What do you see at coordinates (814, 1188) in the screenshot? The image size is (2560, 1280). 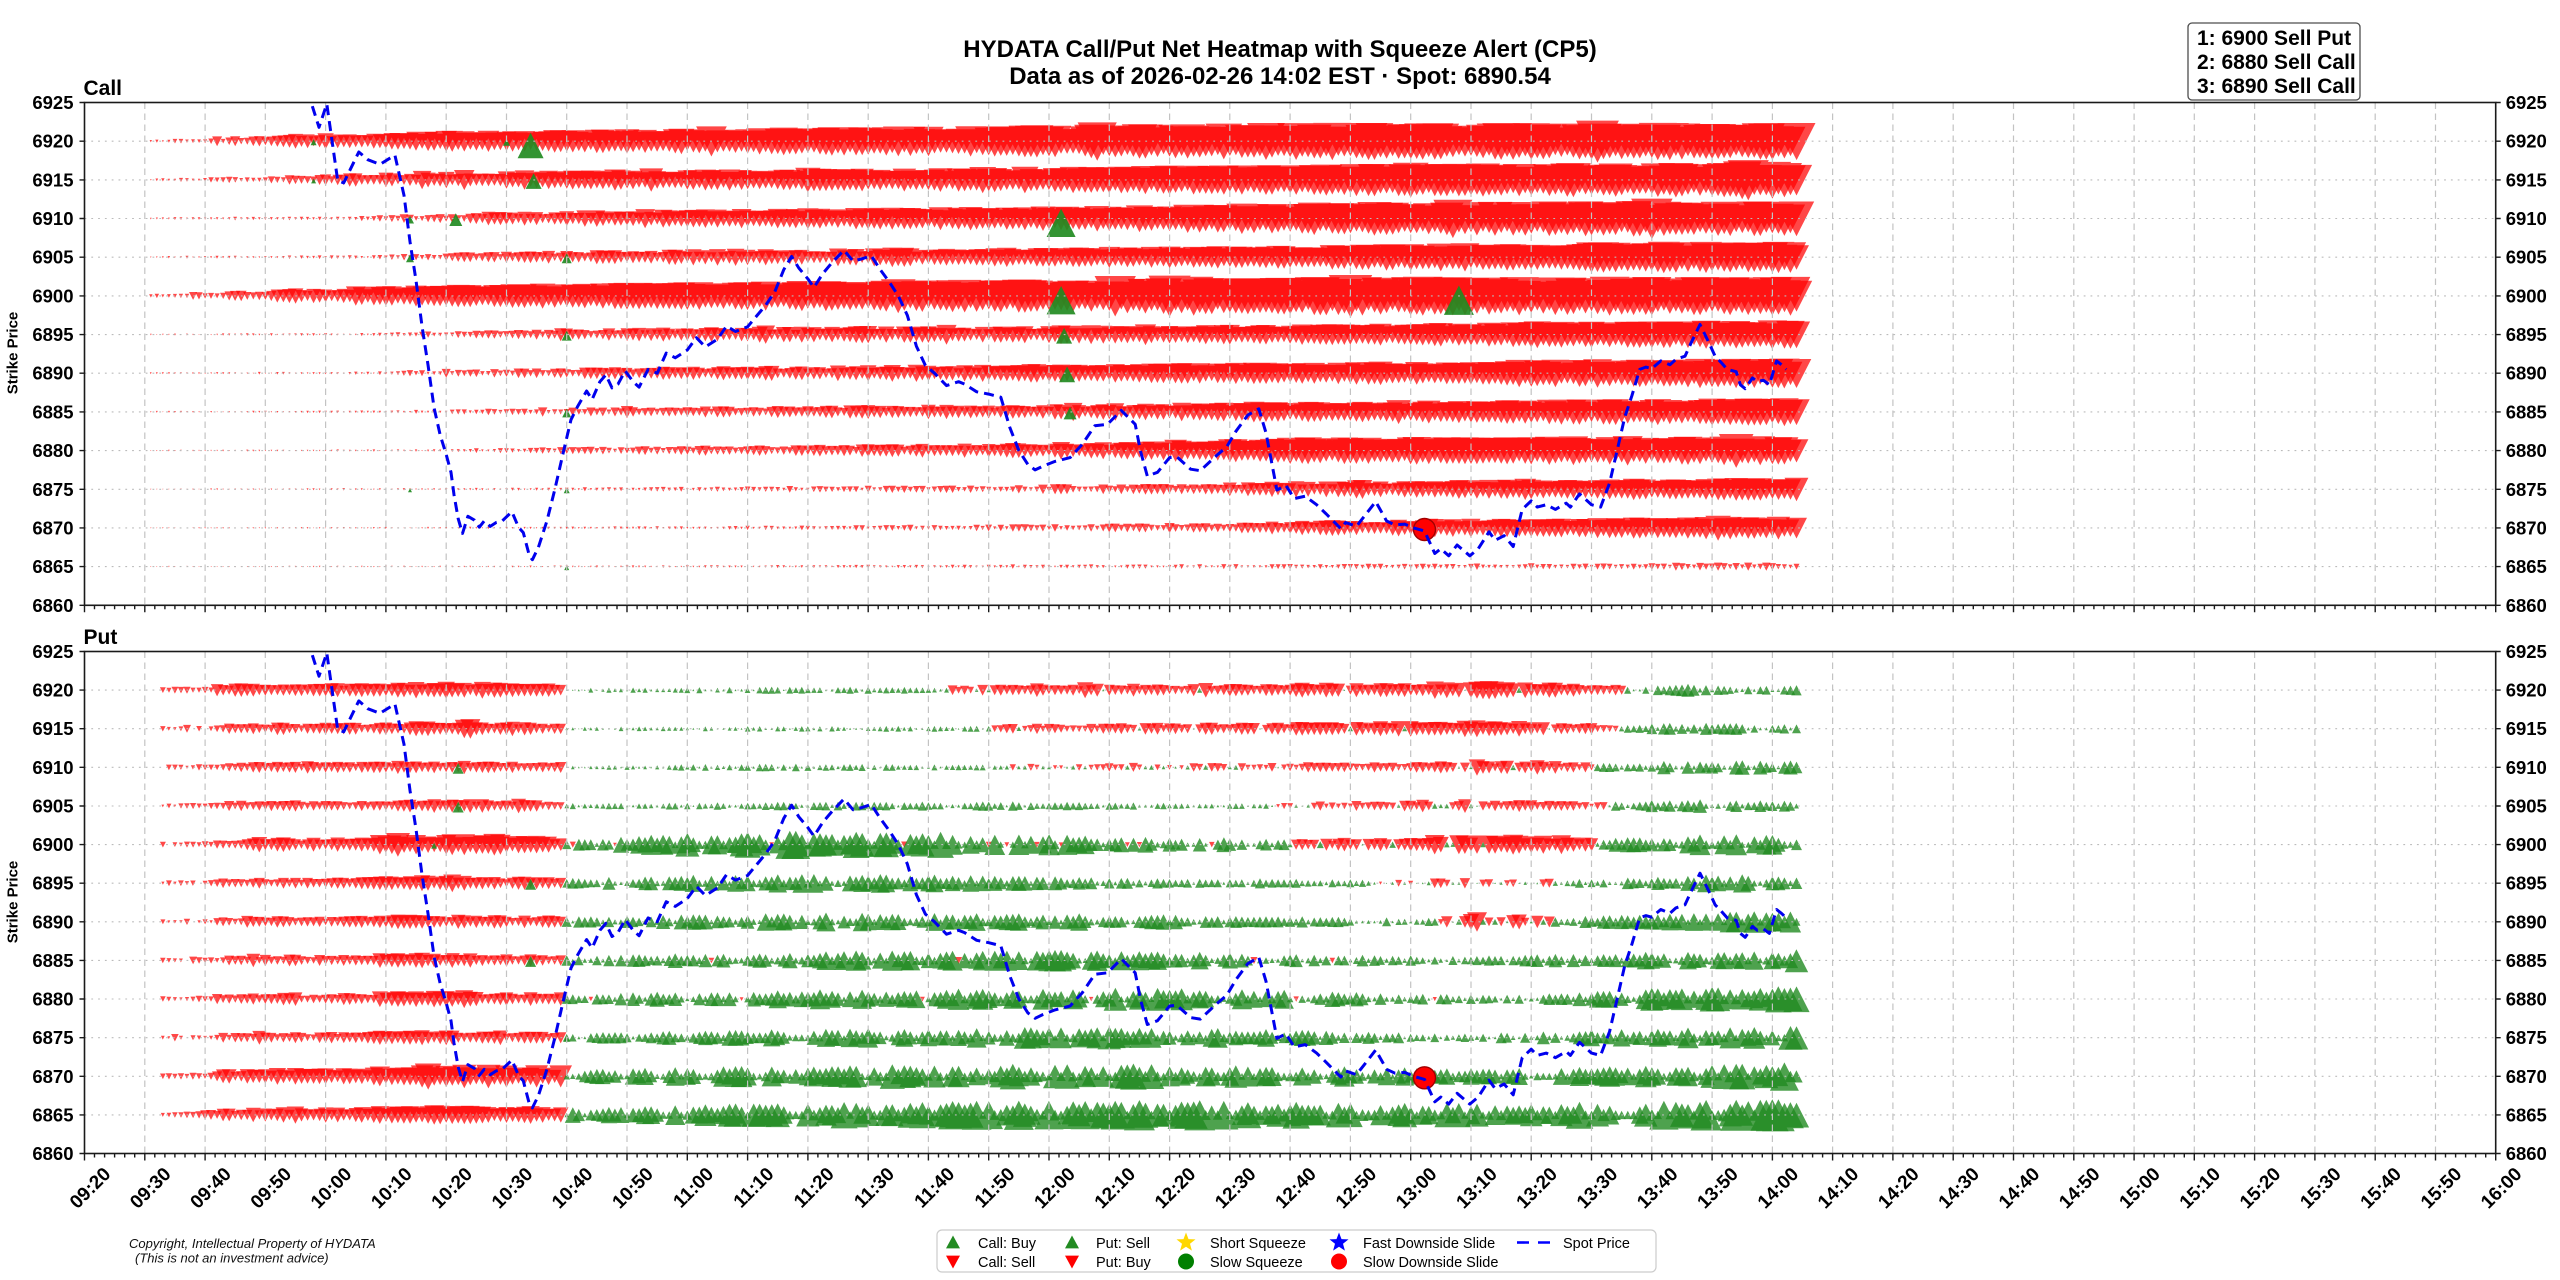 I see `svg-text: 11:20` at bounding box center [814, 1188].